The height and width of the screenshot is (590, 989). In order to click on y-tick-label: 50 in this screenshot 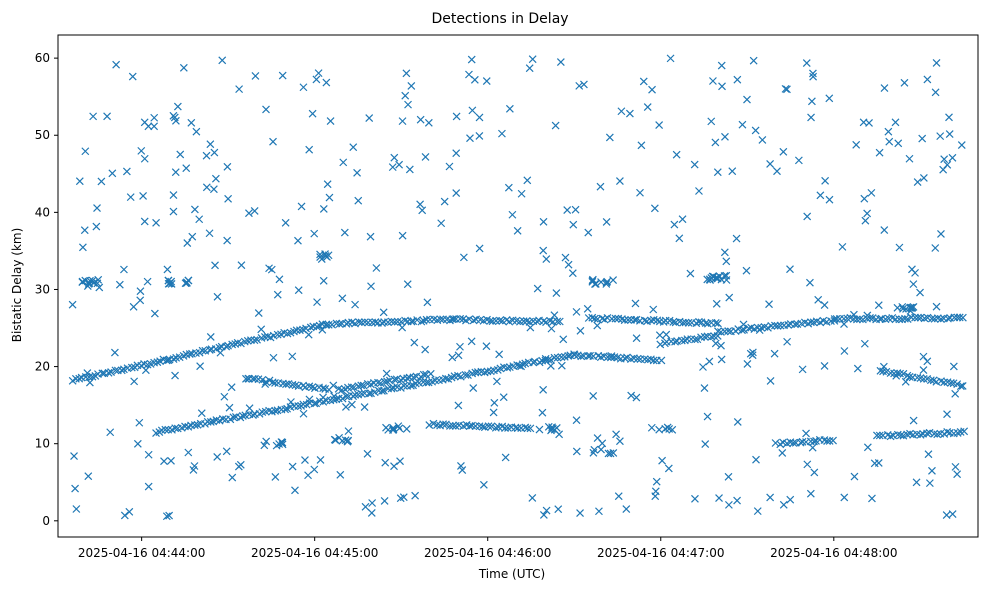, I will do `click(42, 135)`.